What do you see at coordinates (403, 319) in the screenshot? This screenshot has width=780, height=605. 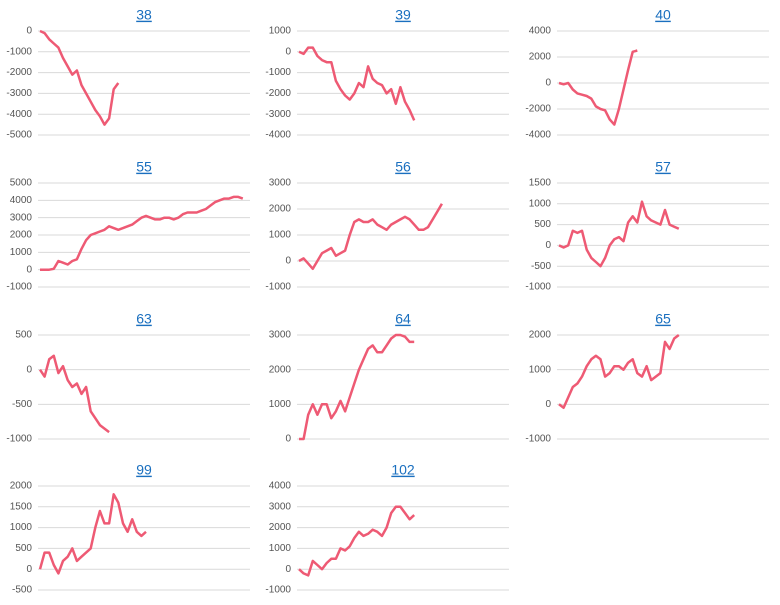 I see `chart-title: 64` at bounding box center [403, 319].